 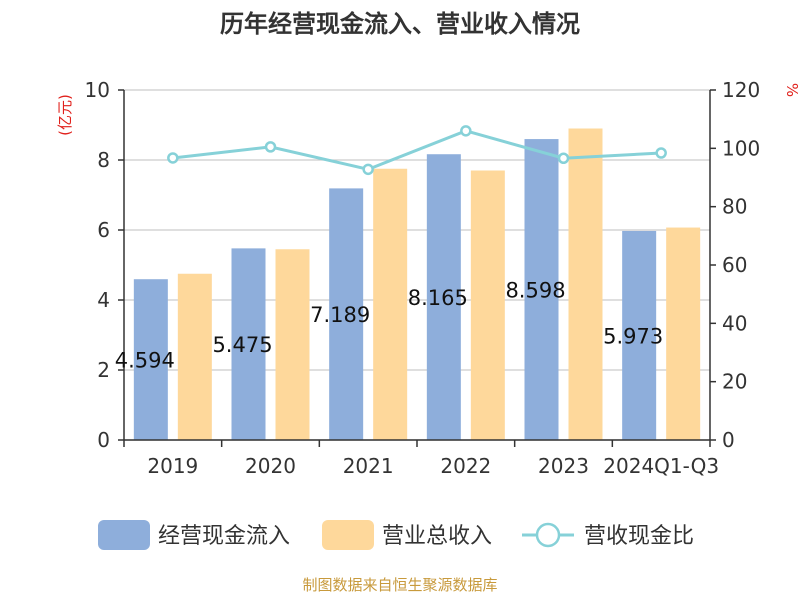 What do you see at coordinates (103, 300) in the screenshot?
I see `left-tick-label: 4` at bounding box center [103, 300].